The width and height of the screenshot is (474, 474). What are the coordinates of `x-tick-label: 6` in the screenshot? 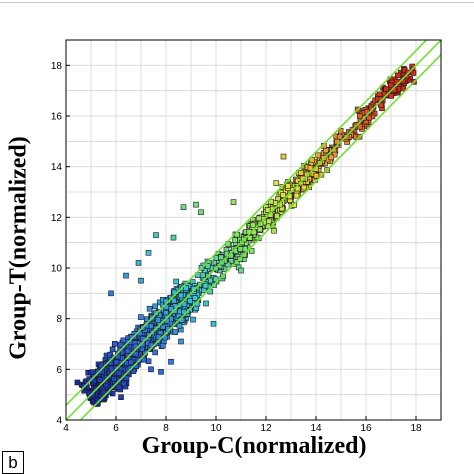 It's located at (116, 428).